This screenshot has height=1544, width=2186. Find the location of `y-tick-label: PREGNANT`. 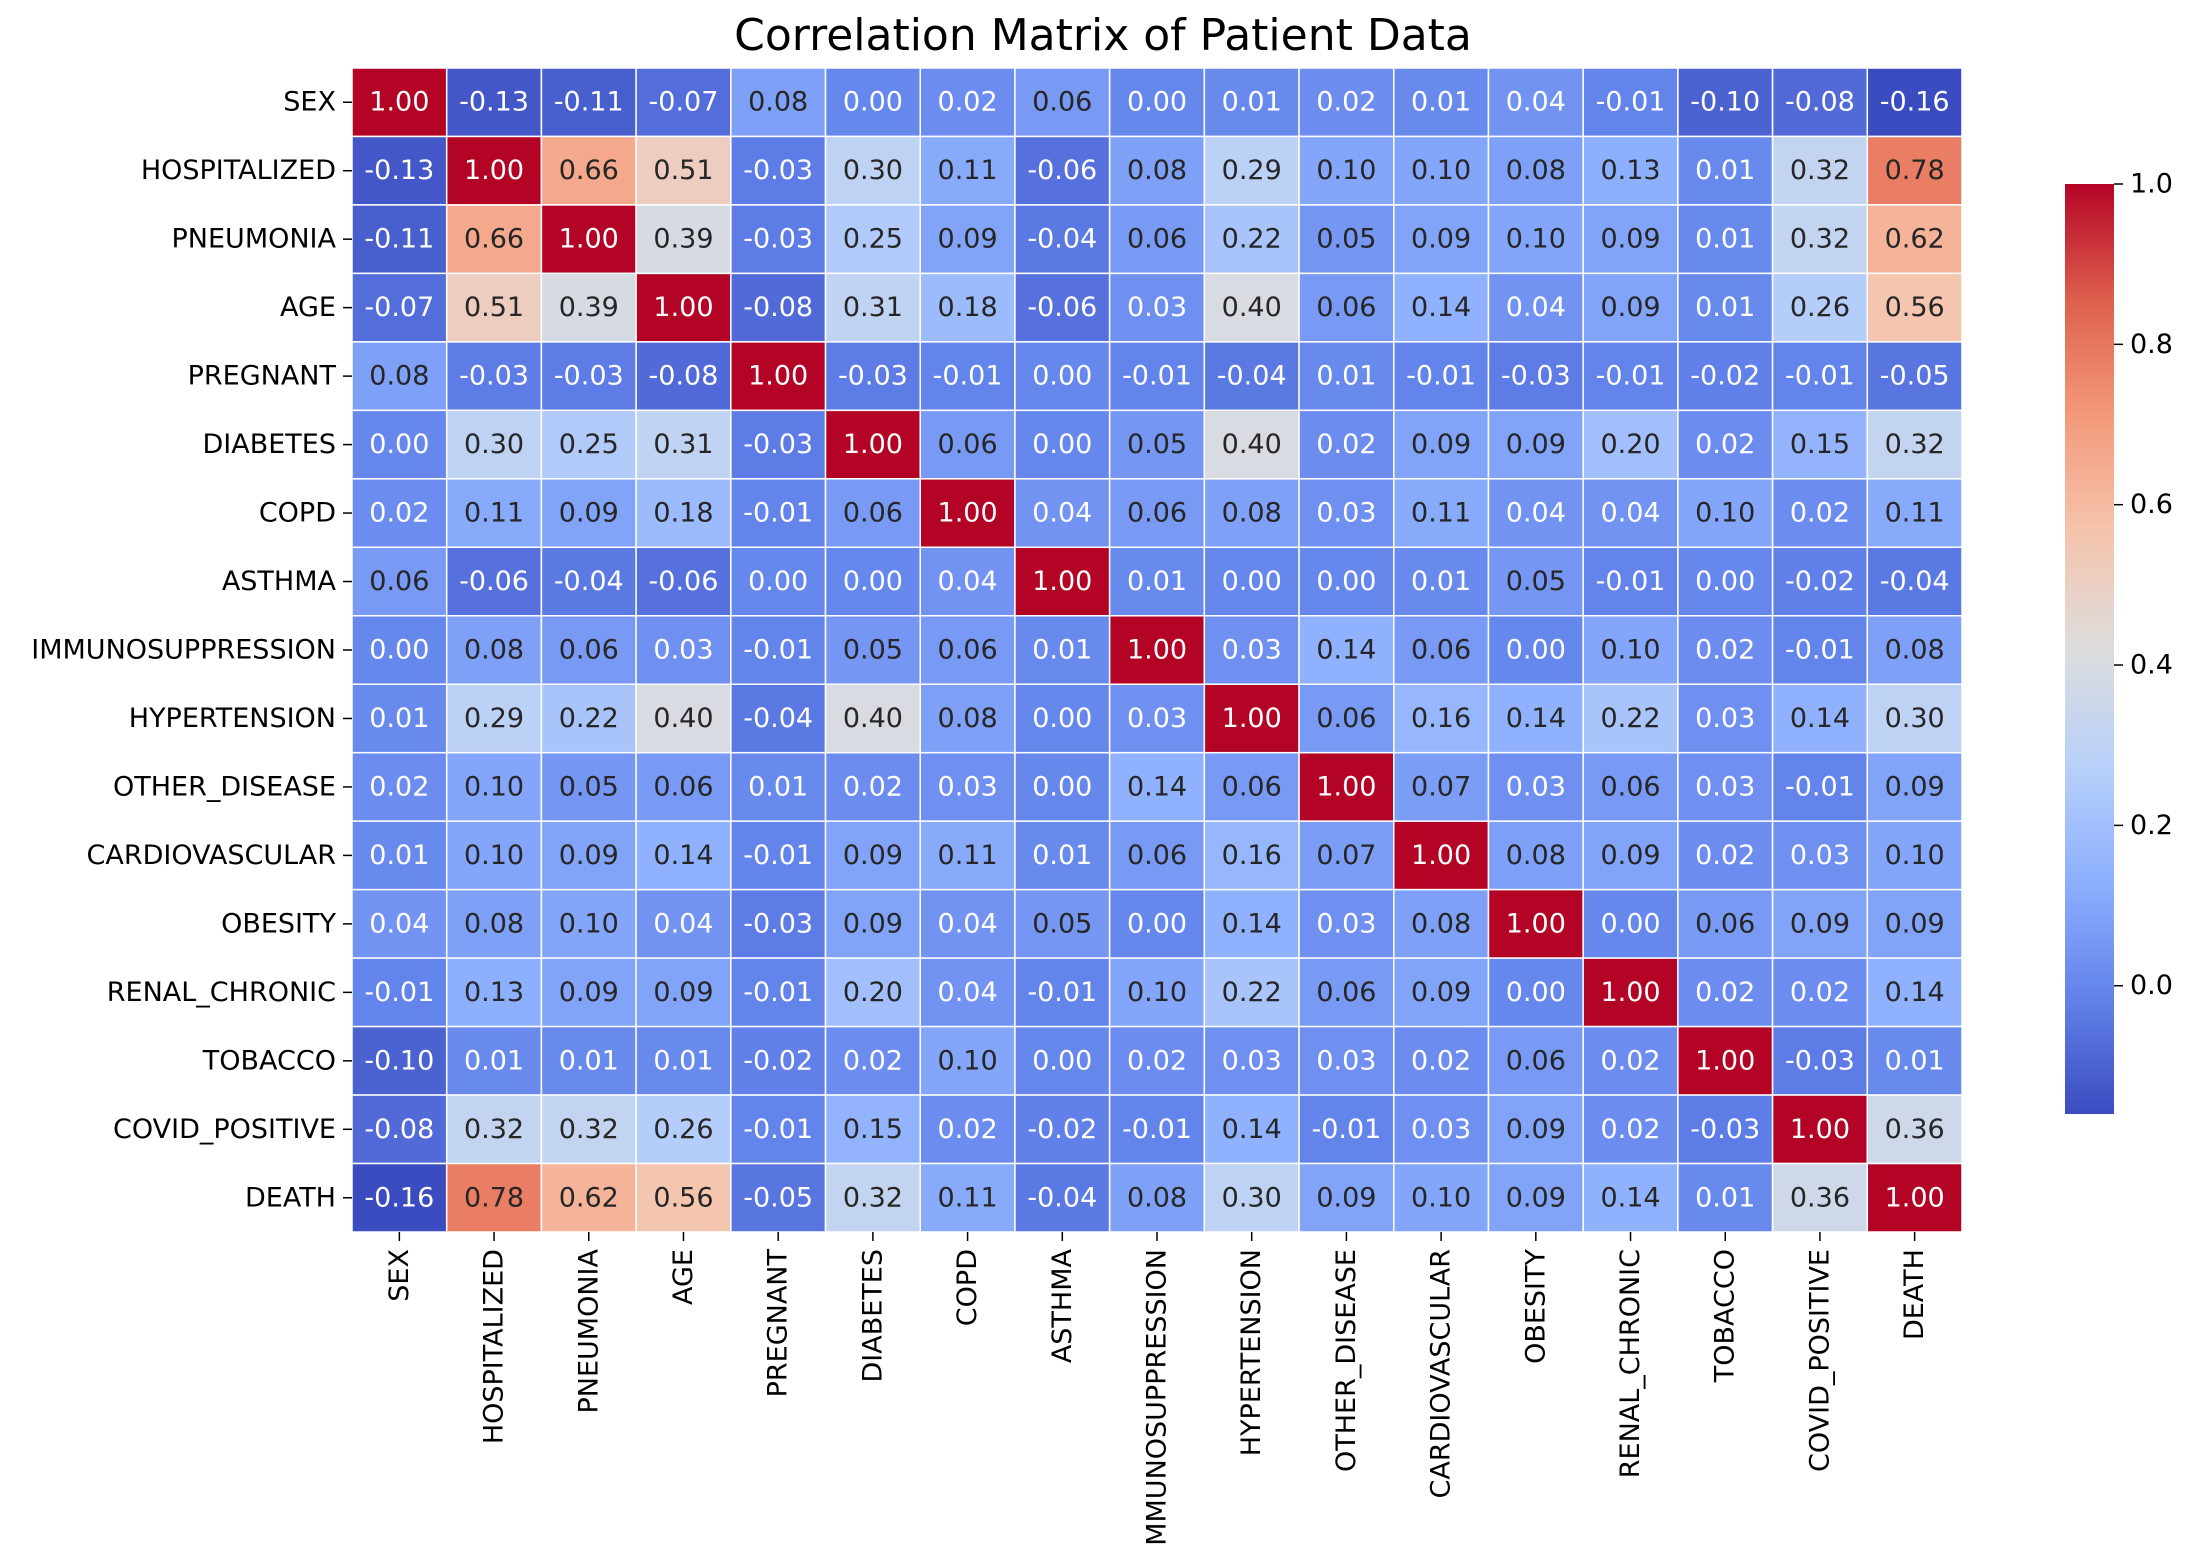

y-tick-label: PREGNANT is located at coordinates (262, 376).